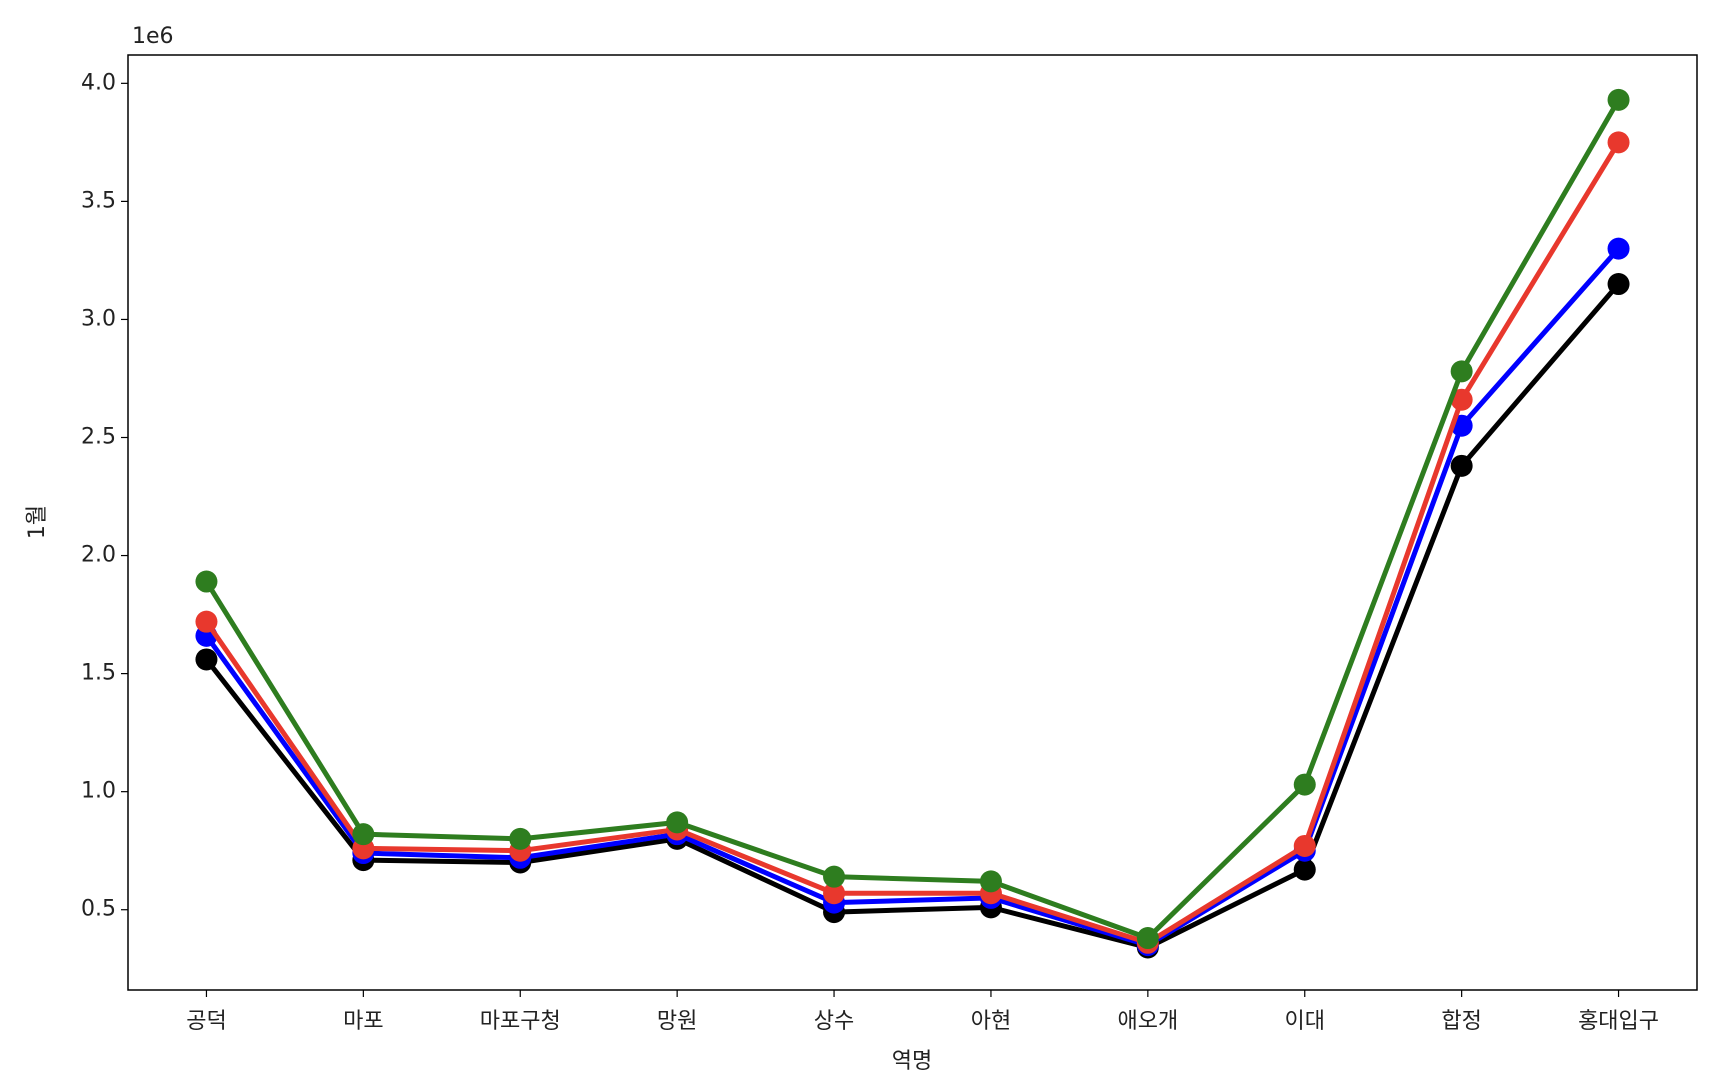 This screenshot has width=1714, height=1078. I want to click on y-tick-label: 3.5, so click(98, 200).